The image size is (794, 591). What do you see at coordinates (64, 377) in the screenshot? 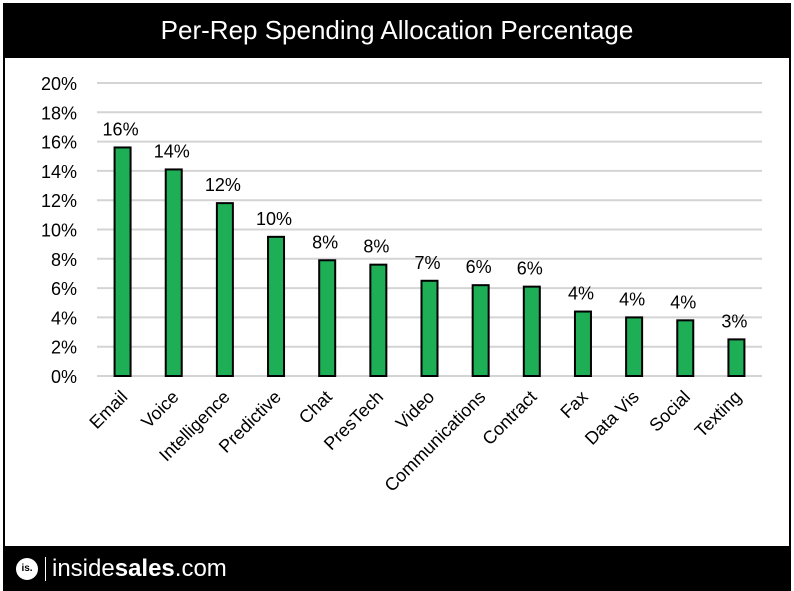
I see `y-tick-label: 0%` at bounding box center [64, 377].